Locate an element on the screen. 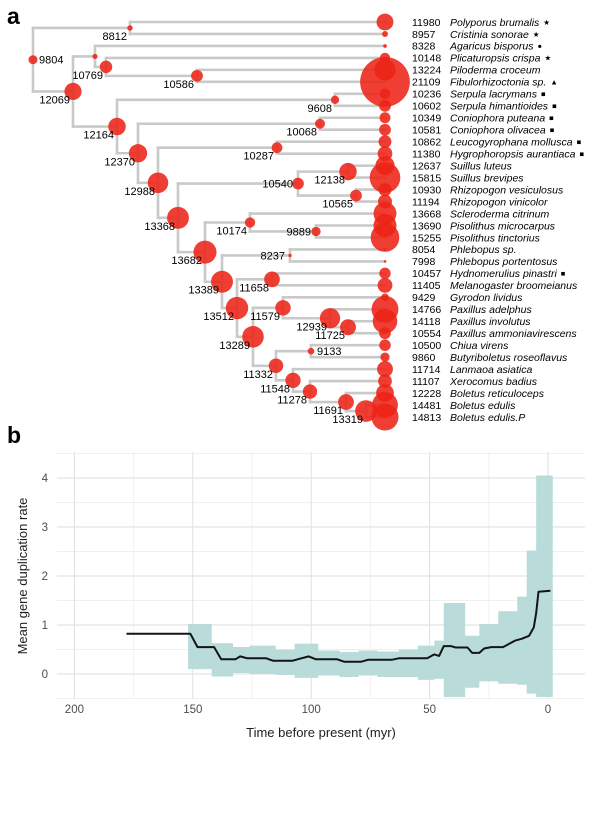 The image size is (600, 836). tip-gene-count: 8054 is located at coordinates (424, 250).